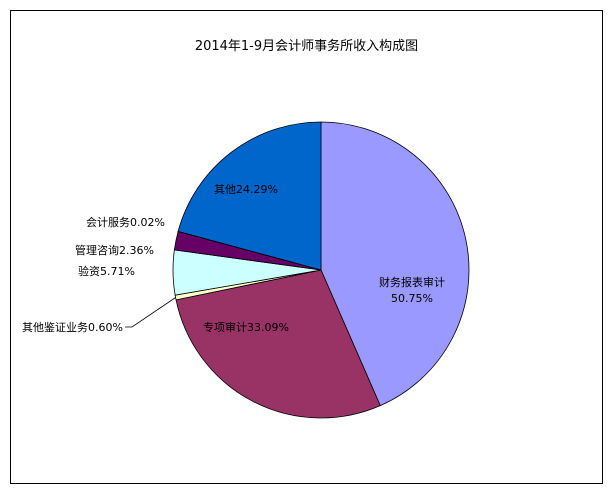  Describe the element at coordinates (106, 271) in the screenshot. I see `slice-label-3: 验资5.71%` at that location.